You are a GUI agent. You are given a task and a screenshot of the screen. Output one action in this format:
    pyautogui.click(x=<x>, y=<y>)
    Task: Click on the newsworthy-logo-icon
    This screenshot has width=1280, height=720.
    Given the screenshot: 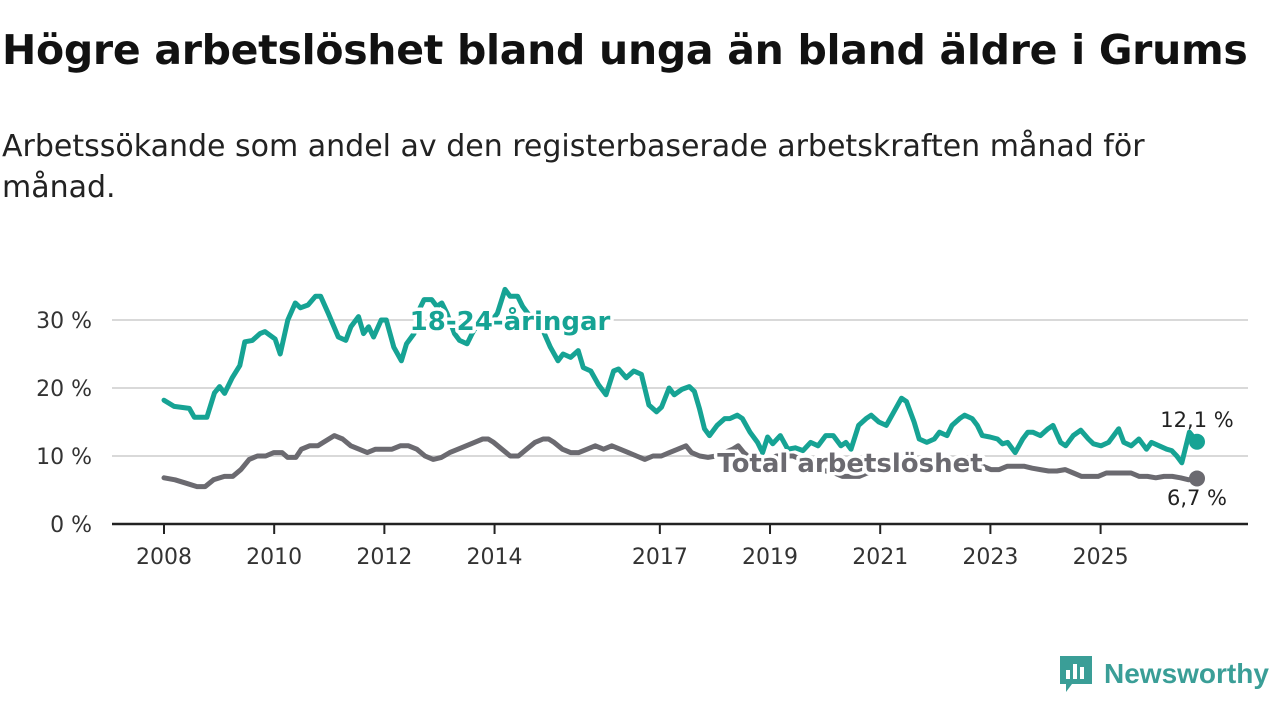 What is the action you would take?
    pyautogui.click(x=1076, y=674)
    